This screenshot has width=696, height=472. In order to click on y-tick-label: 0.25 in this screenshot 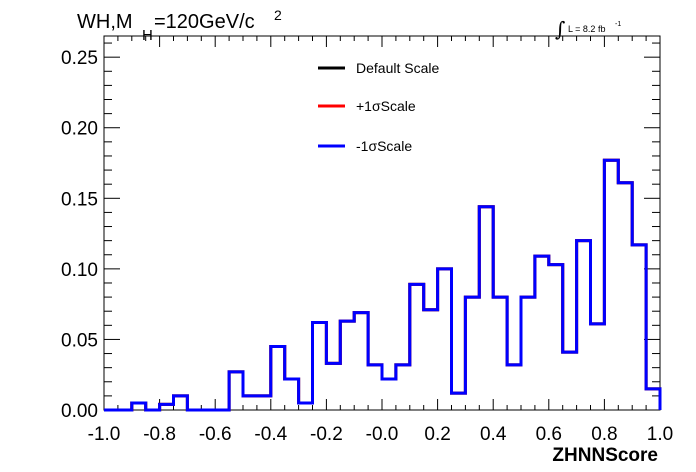, I will do `click(79, 58)`.